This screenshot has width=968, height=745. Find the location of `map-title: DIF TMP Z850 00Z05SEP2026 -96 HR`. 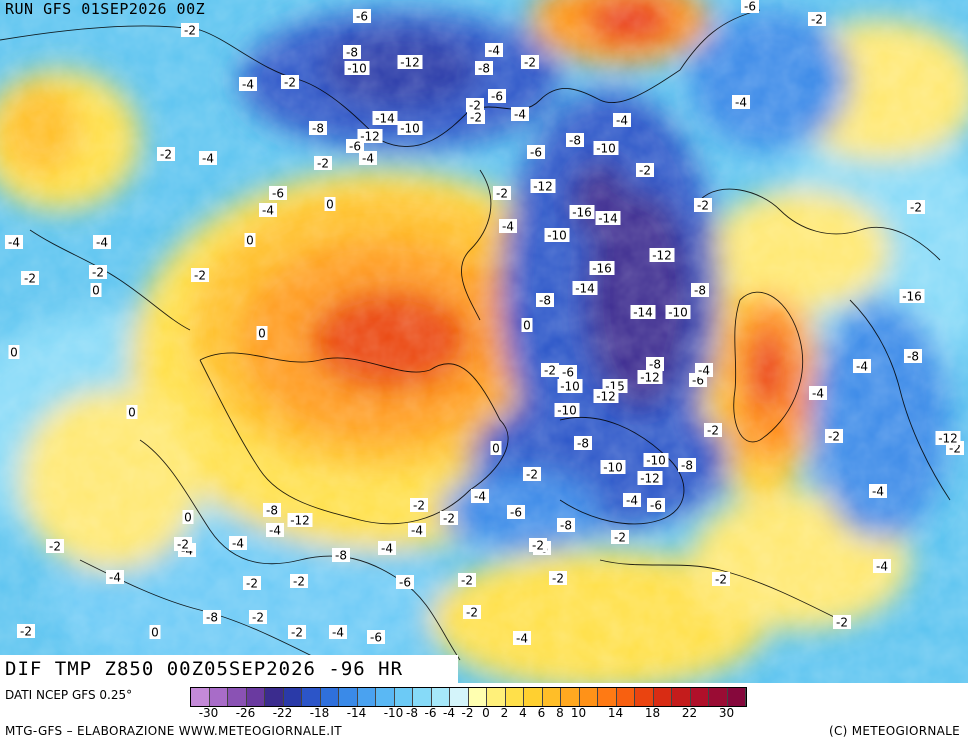

map-title: DIF TMP Z850 00Z05SEP2026 -96 HR is located at coordinates (229, 669).